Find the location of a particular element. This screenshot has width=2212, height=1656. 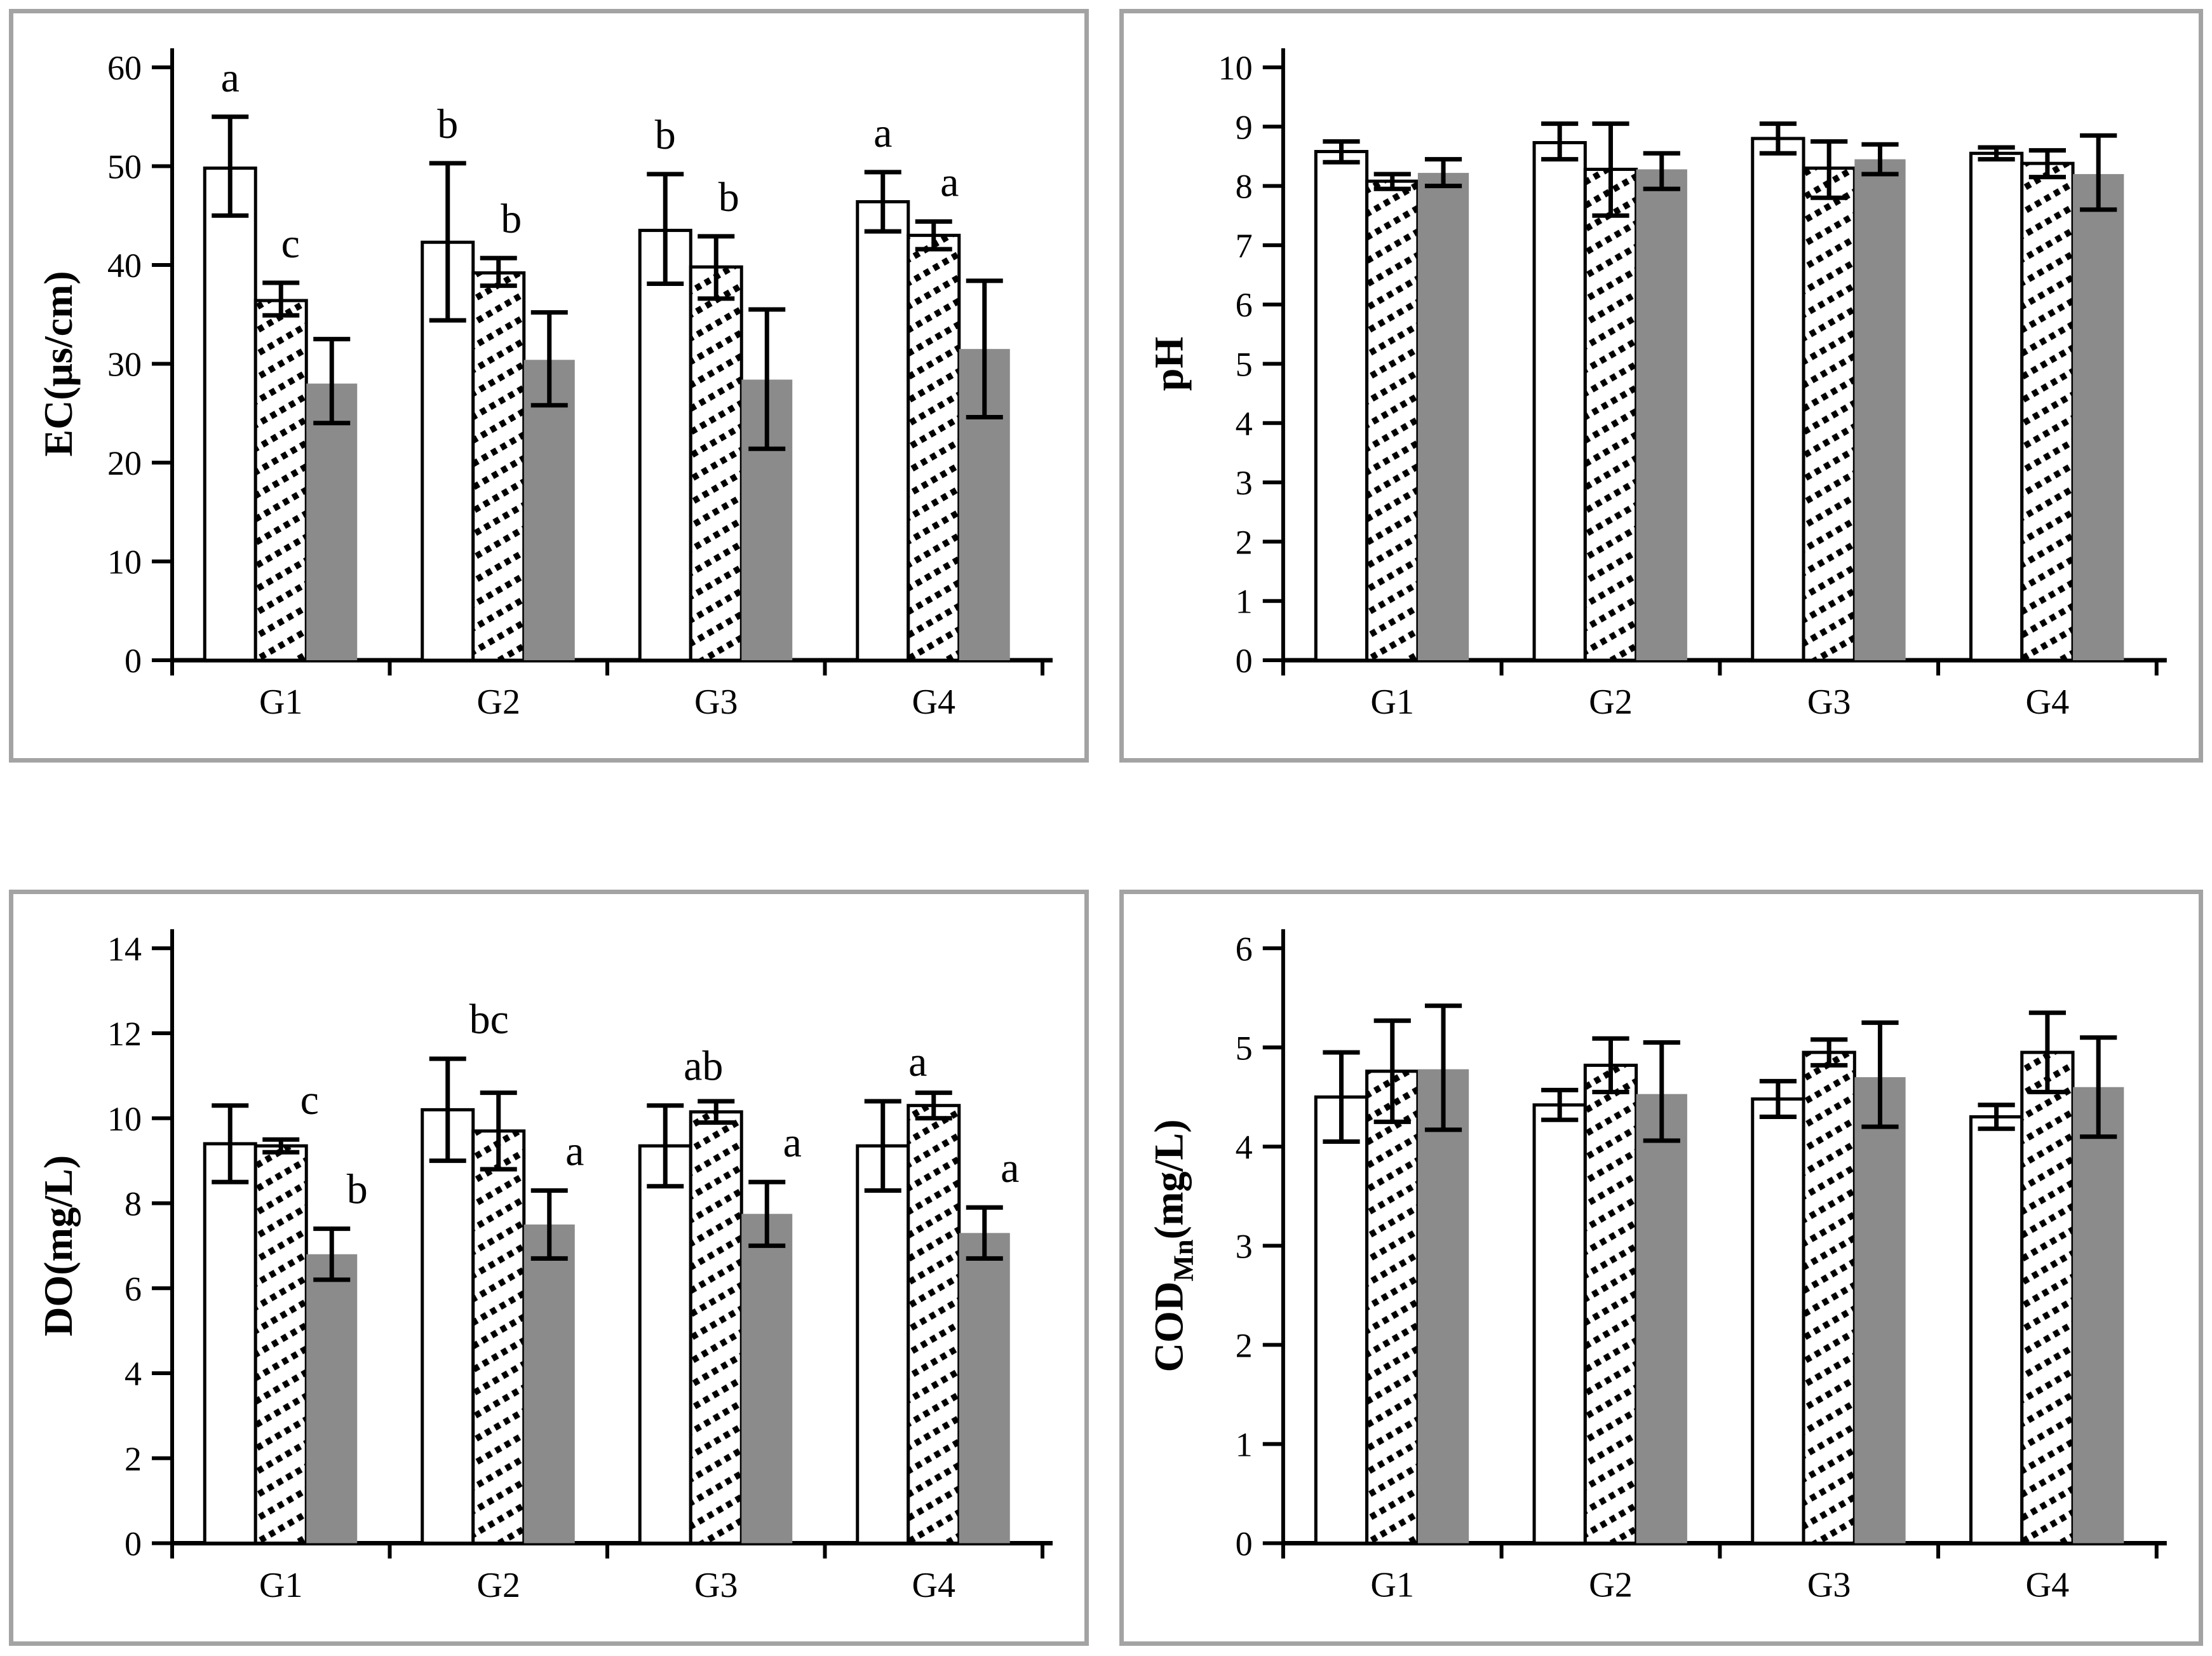

y-tick-label: 40 is located at coordinates (124, 266).